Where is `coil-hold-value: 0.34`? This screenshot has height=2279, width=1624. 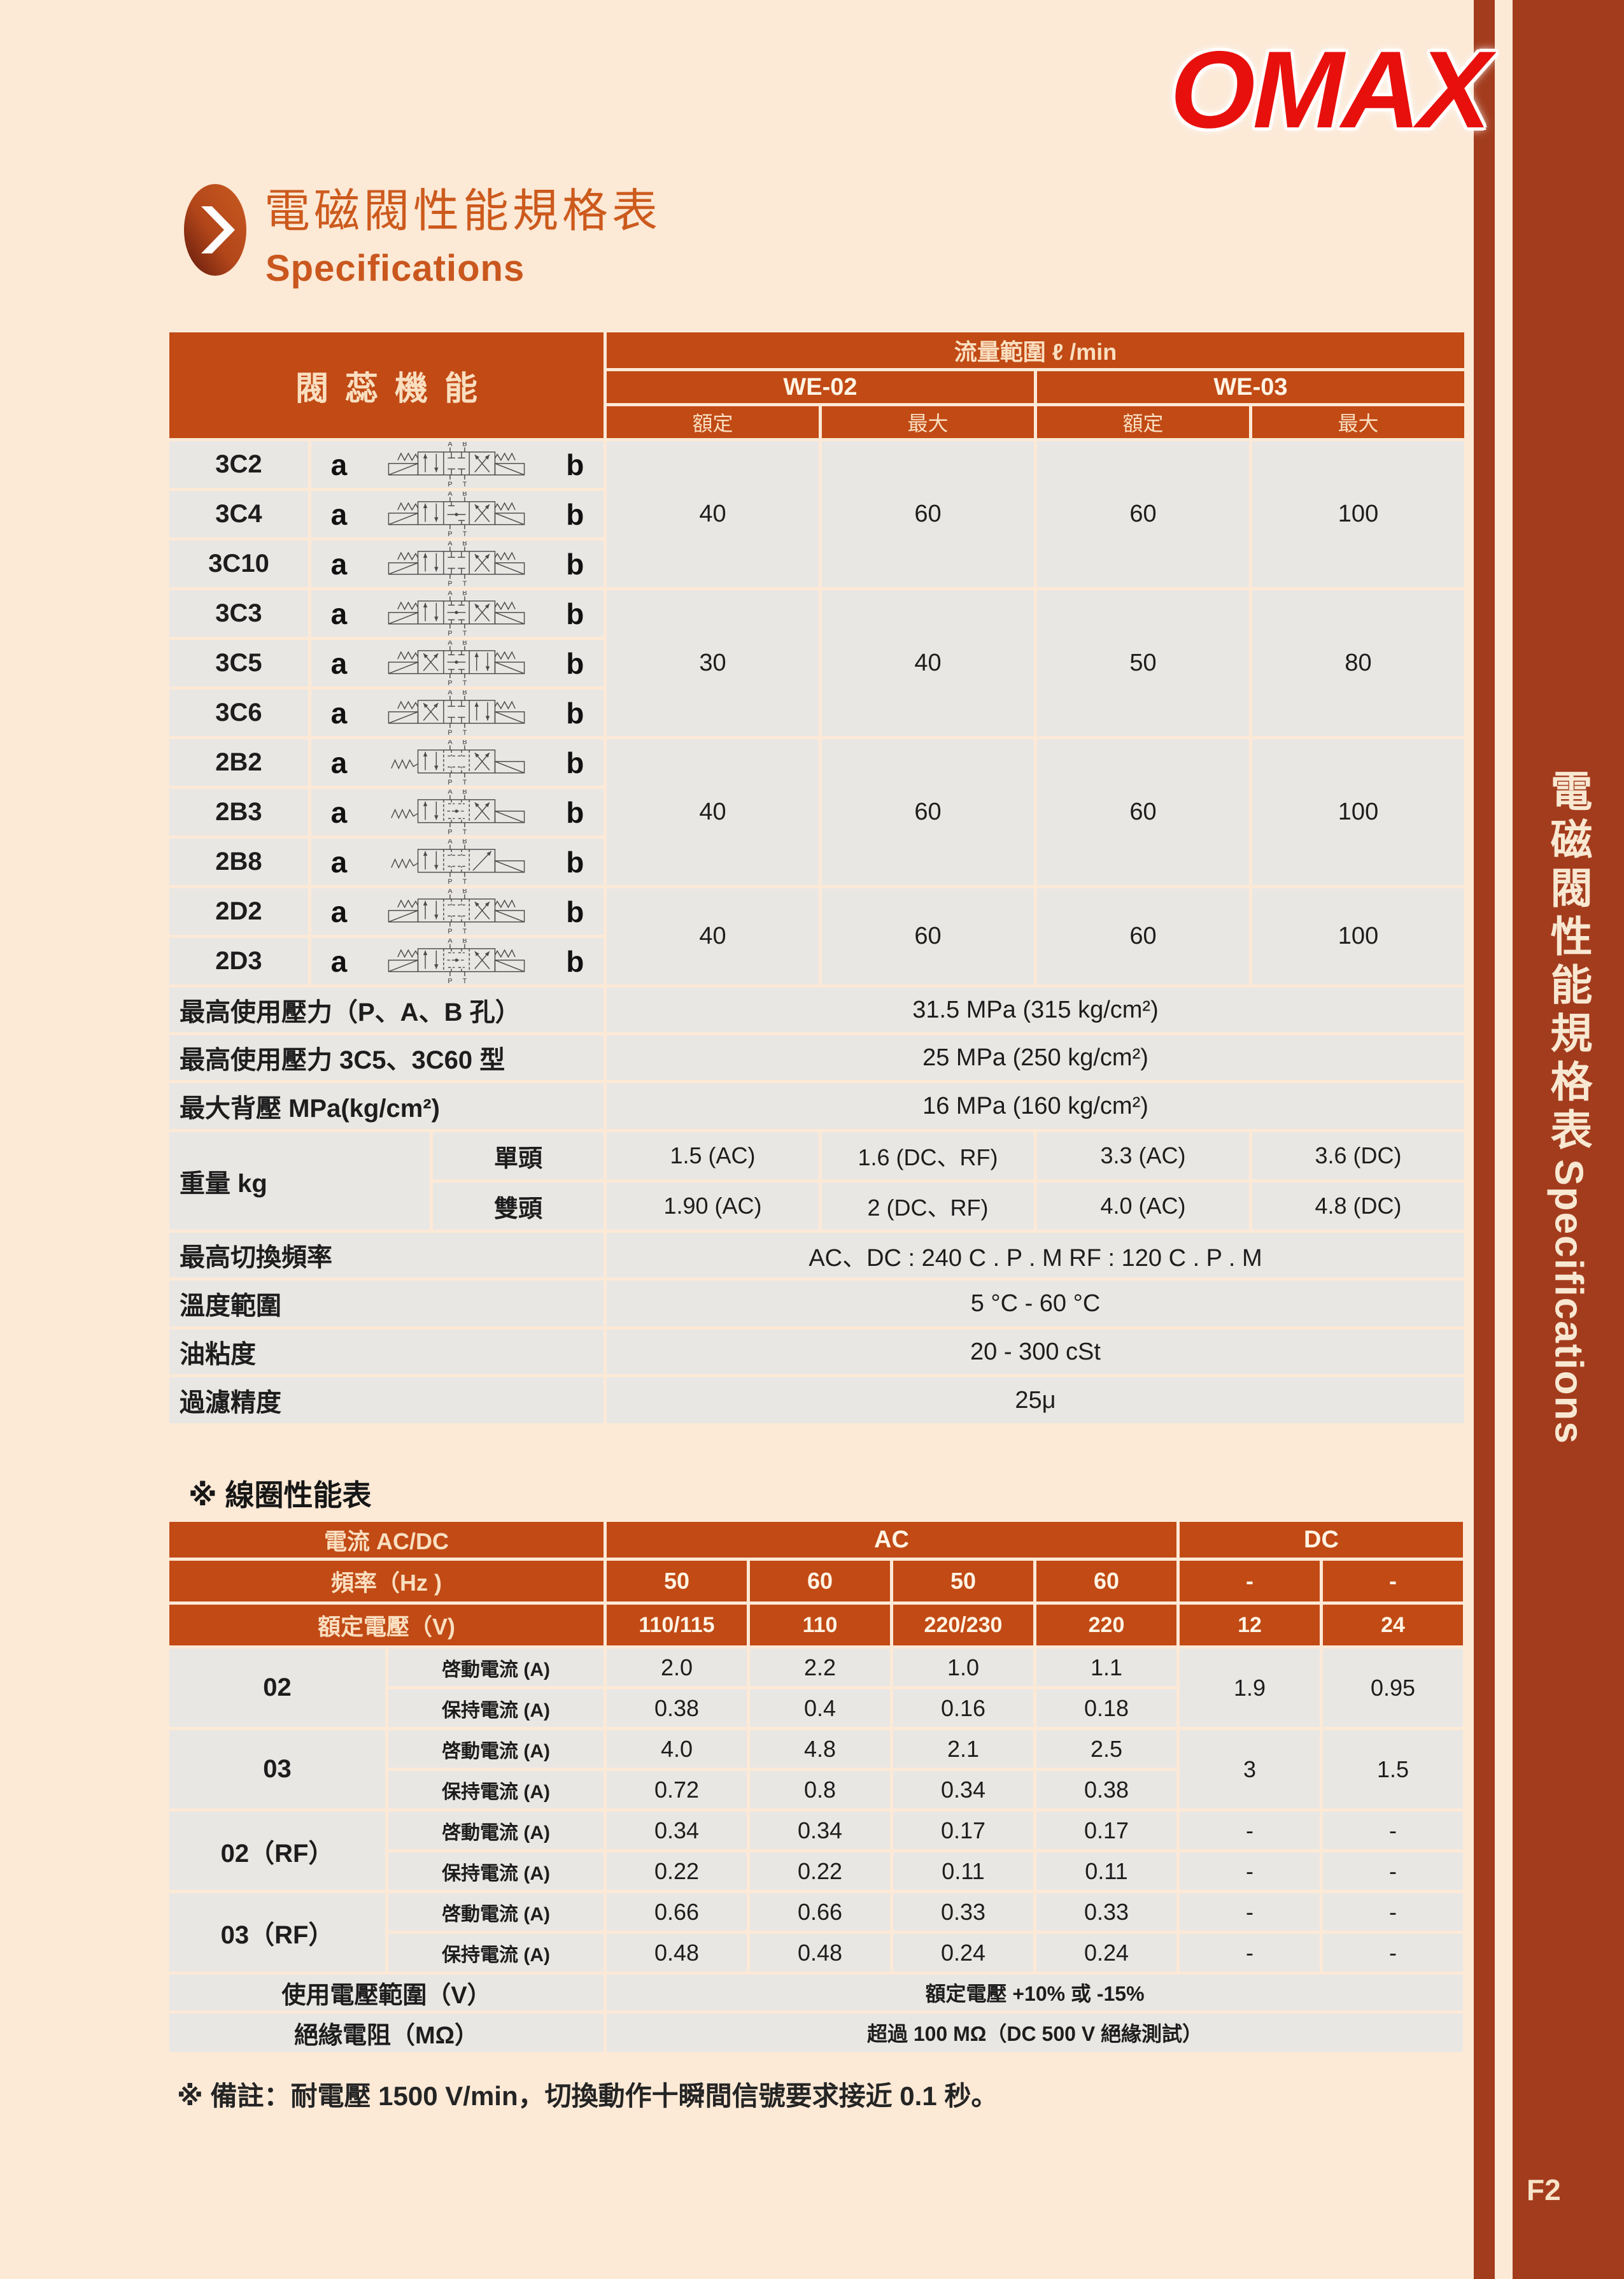
coil-hold-value: 0.34 is located at coordinates (963, 1789).